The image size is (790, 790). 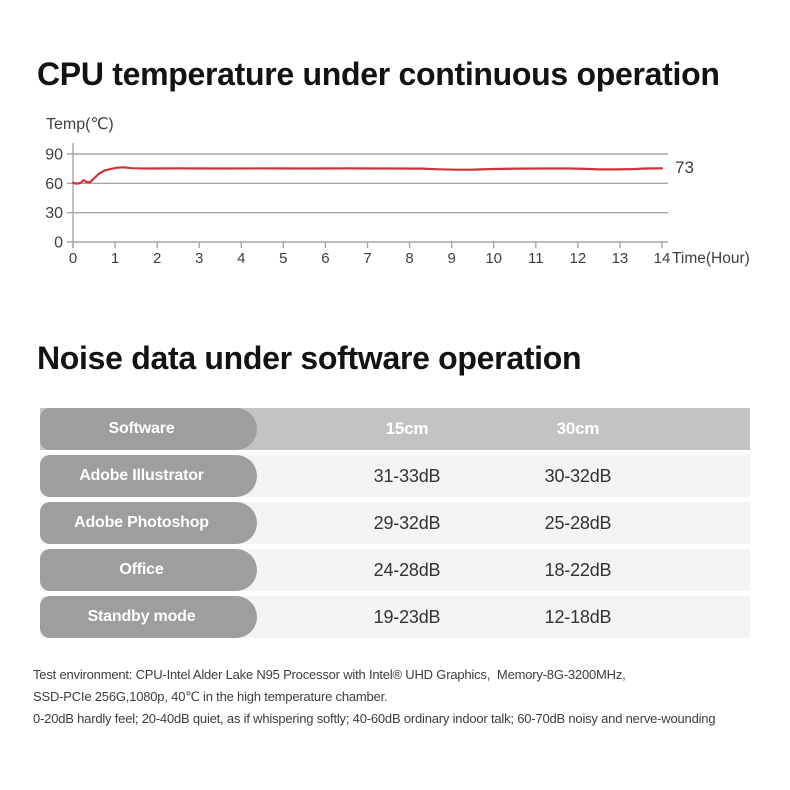 I want to click on noise-value-15cm: 24-28dB, so click(x=407, y=570).